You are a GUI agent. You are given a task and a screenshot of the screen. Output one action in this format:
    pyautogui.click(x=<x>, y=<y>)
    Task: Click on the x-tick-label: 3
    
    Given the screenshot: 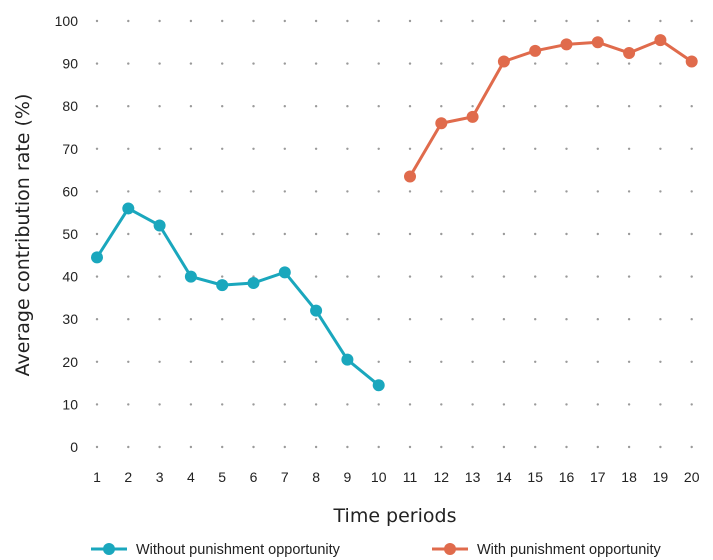 What is the action you would take?
    pyautogui.click(x=160, y=477)
    